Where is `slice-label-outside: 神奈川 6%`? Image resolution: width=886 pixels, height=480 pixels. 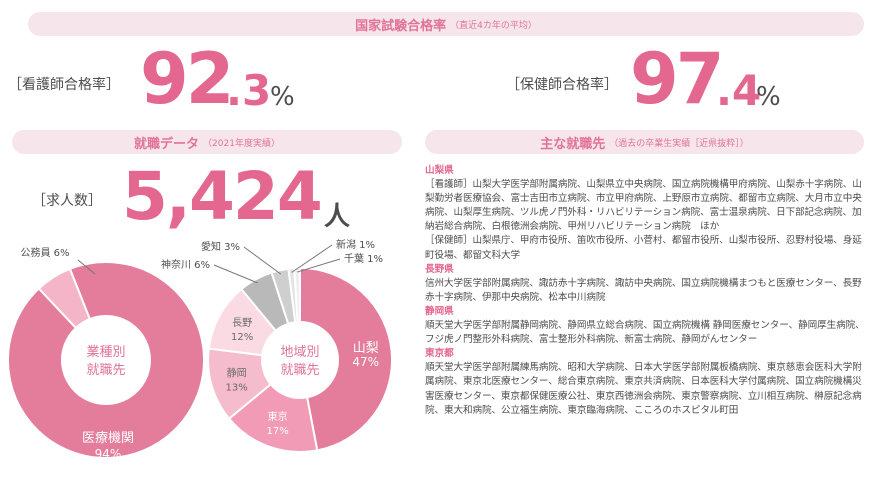
slice-label-outside: 神奈川 6% is located at coordinates (185, 264).